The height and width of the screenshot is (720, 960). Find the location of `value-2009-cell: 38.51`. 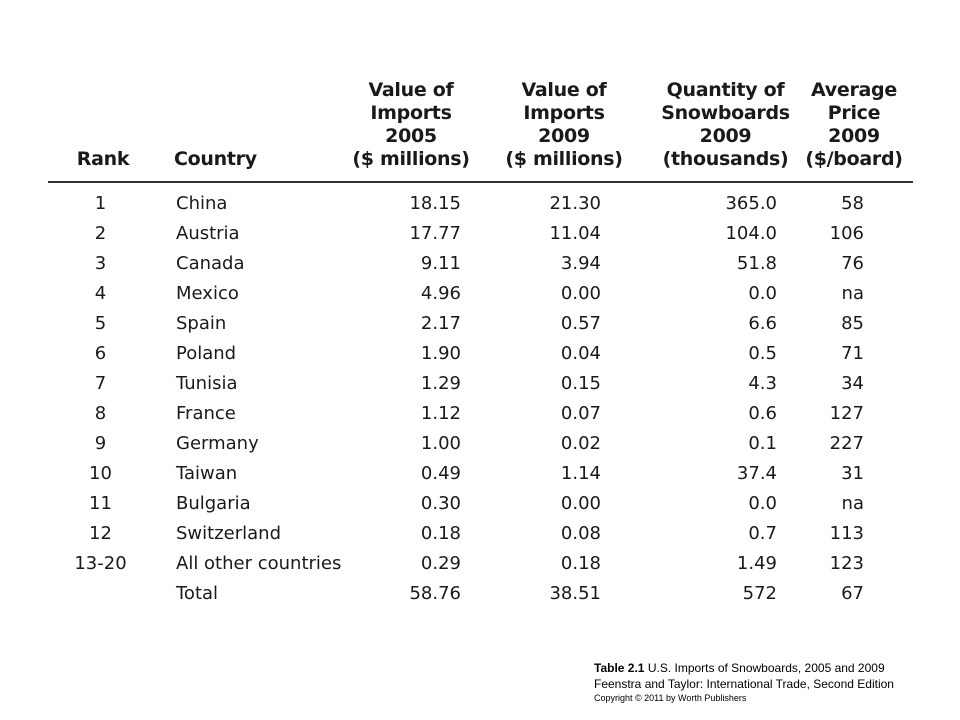

value-2009-cell: 38.51 is located at coordinates (575, 593).